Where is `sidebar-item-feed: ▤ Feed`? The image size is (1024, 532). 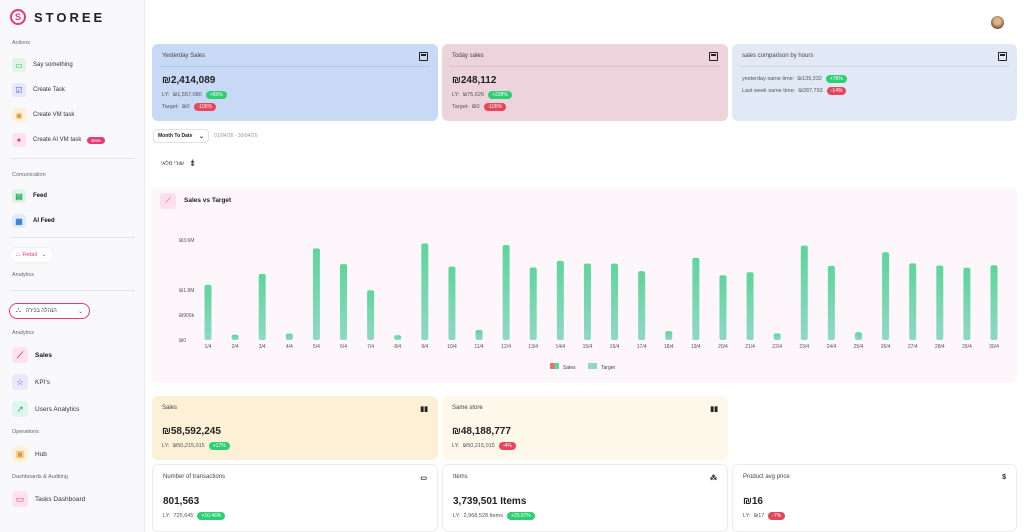 sidebar-item-feed: ▤ Feed is located at coordinates (29, 196).